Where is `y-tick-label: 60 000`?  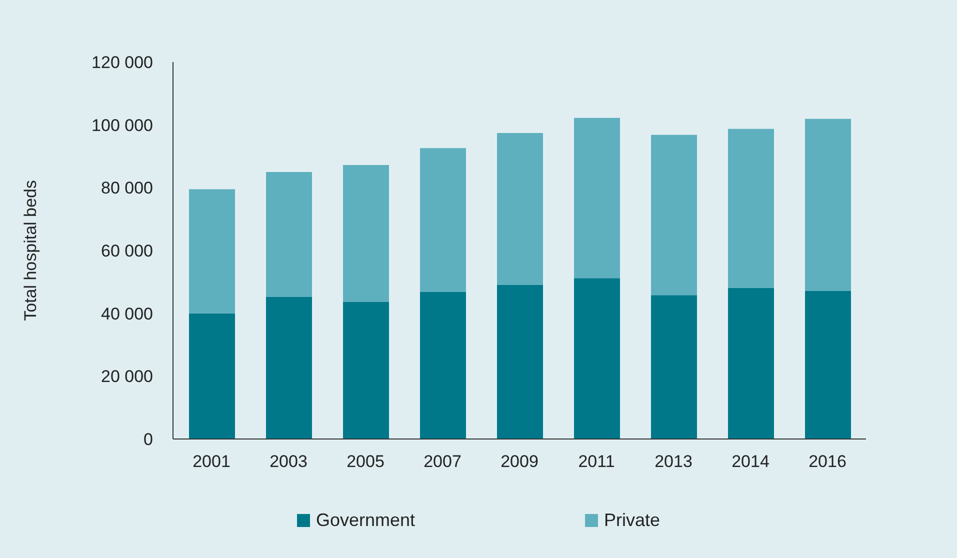 y-tick-label: 60 000 is located at coordinates (127, 251).